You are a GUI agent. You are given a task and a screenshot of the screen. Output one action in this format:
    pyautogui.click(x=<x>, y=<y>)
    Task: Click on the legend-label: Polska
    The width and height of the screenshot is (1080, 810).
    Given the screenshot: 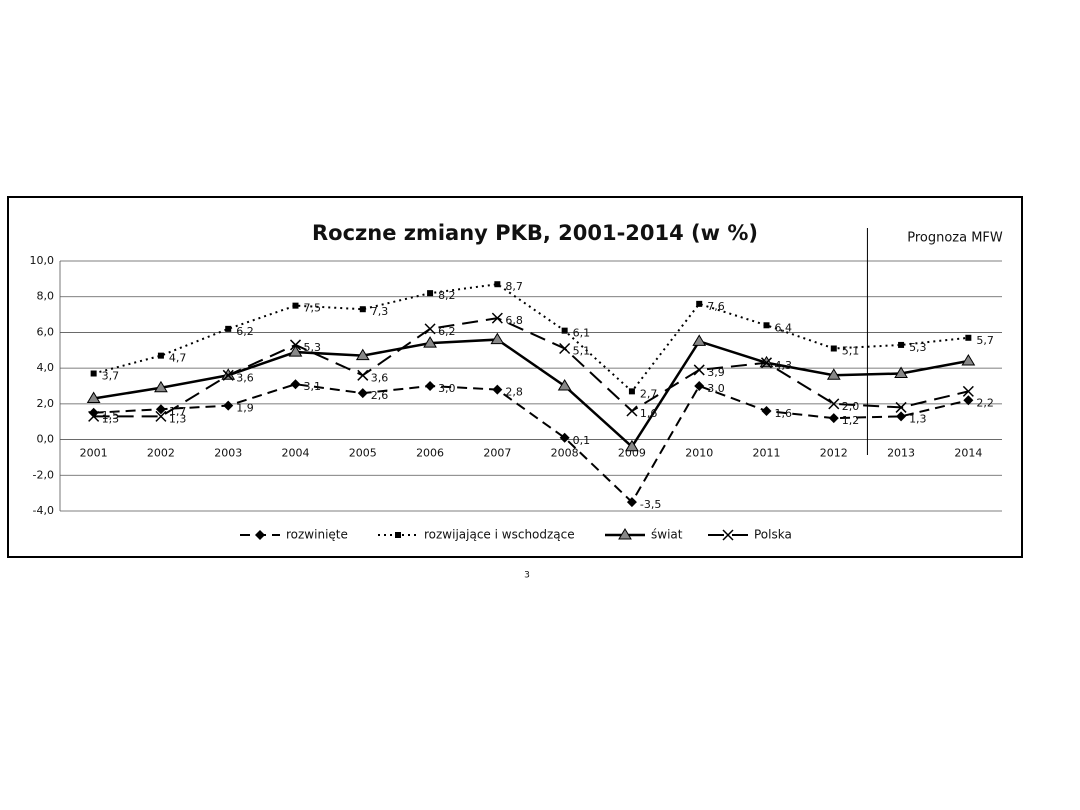 What is the action you would take?
    pyautogui.click(x=773, y=535)
    